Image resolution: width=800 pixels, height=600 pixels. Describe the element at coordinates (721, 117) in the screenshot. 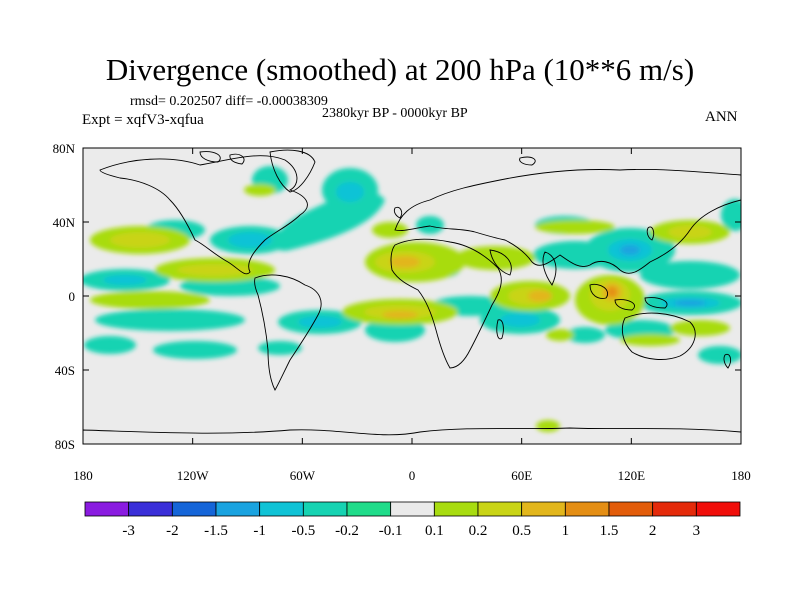

I see `season-label: ANN` at that location.